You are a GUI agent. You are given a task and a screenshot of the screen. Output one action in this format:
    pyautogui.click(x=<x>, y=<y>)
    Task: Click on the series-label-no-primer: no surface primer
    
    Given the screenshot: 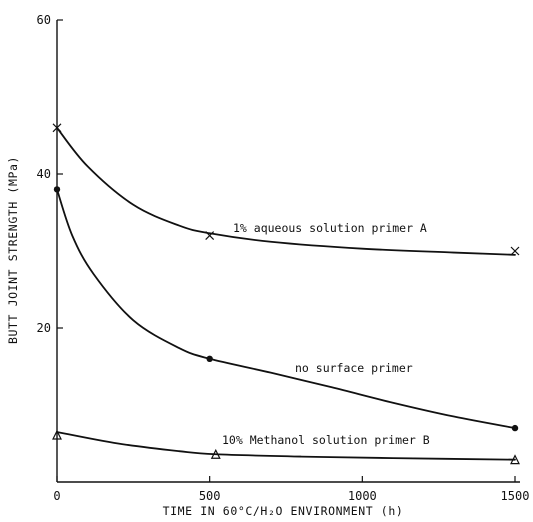 What is the action you would take?
    pyautogui.click(x=354, y=368)
    